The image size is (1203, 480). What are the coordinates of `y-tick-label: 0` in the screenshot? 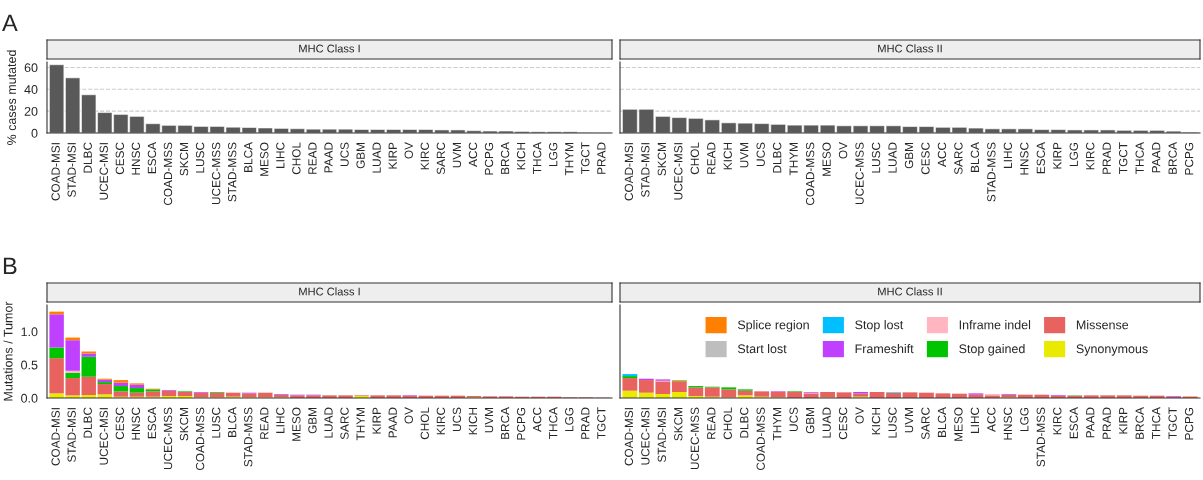 It's located at (34, 133).